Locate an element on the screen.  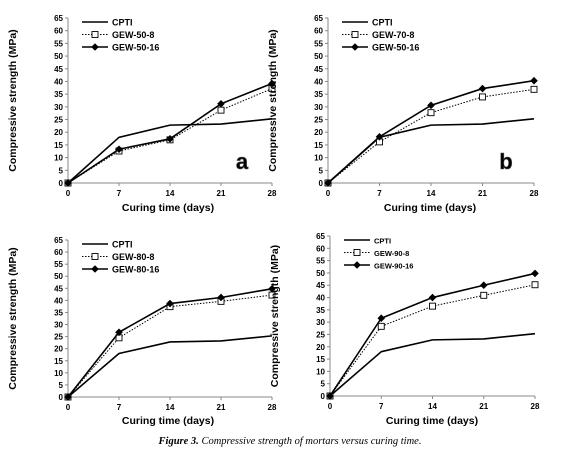
legend-label: GEW-80-8 is located at coordinates (133, 257).